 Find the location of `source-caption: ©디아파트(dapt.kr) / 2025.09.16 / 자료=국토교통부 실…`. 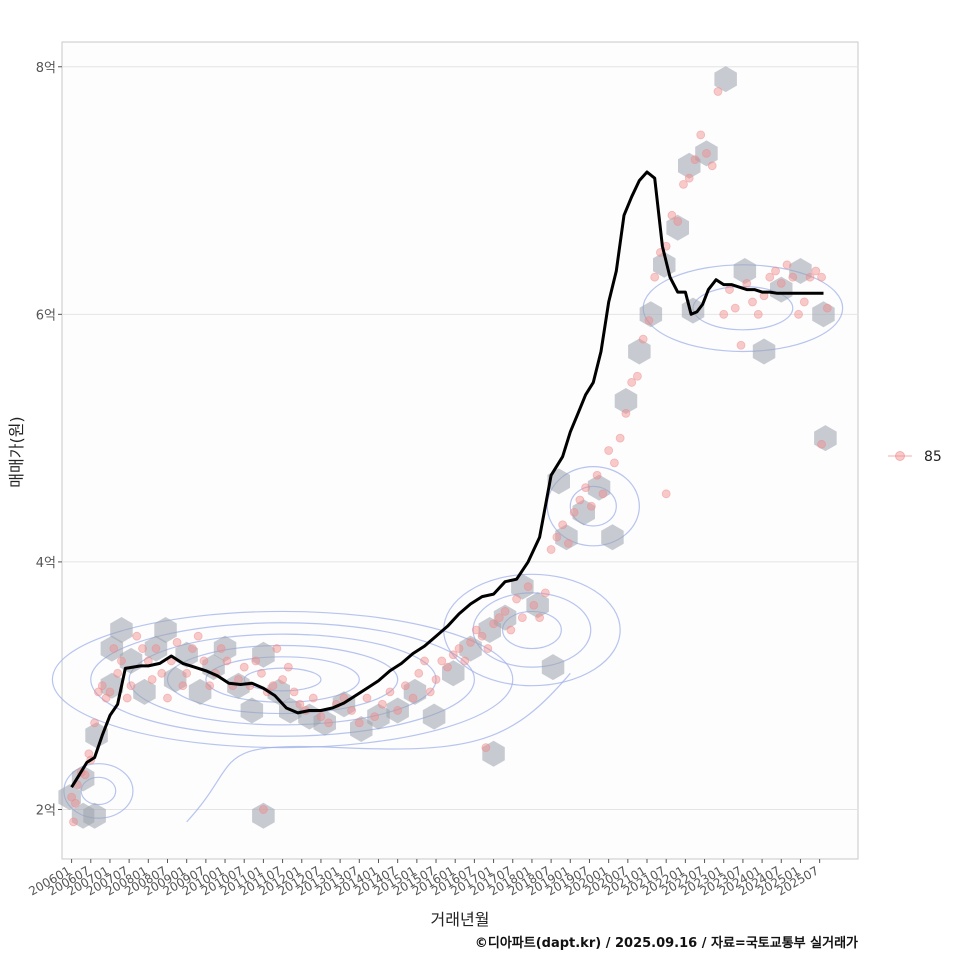

source-caption: ©디아파트(dapt.kr) / 2025.09.16 / 자료=국토교통부 실… is located at coordinates (666, 943).